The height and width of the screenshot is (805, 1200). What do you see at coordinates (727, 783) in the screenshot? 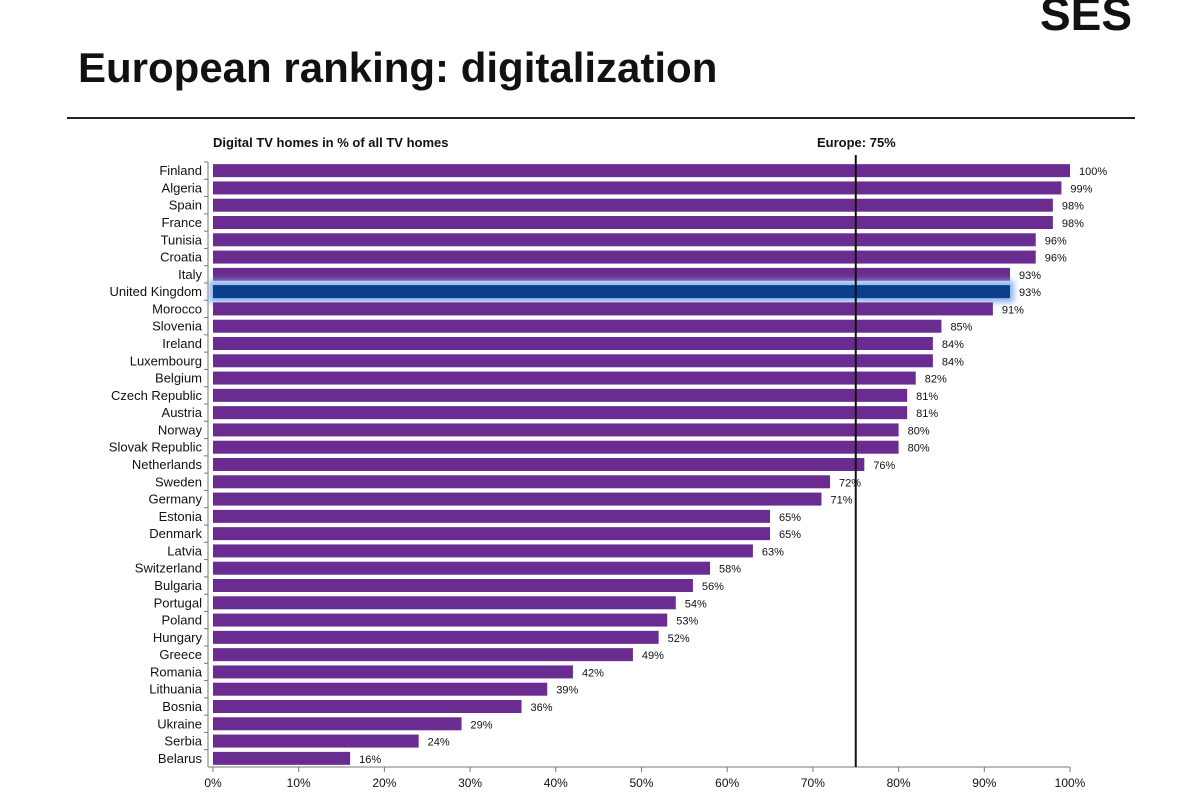
I see `x-tick-label: 60%` at bounding box center [727, 783].